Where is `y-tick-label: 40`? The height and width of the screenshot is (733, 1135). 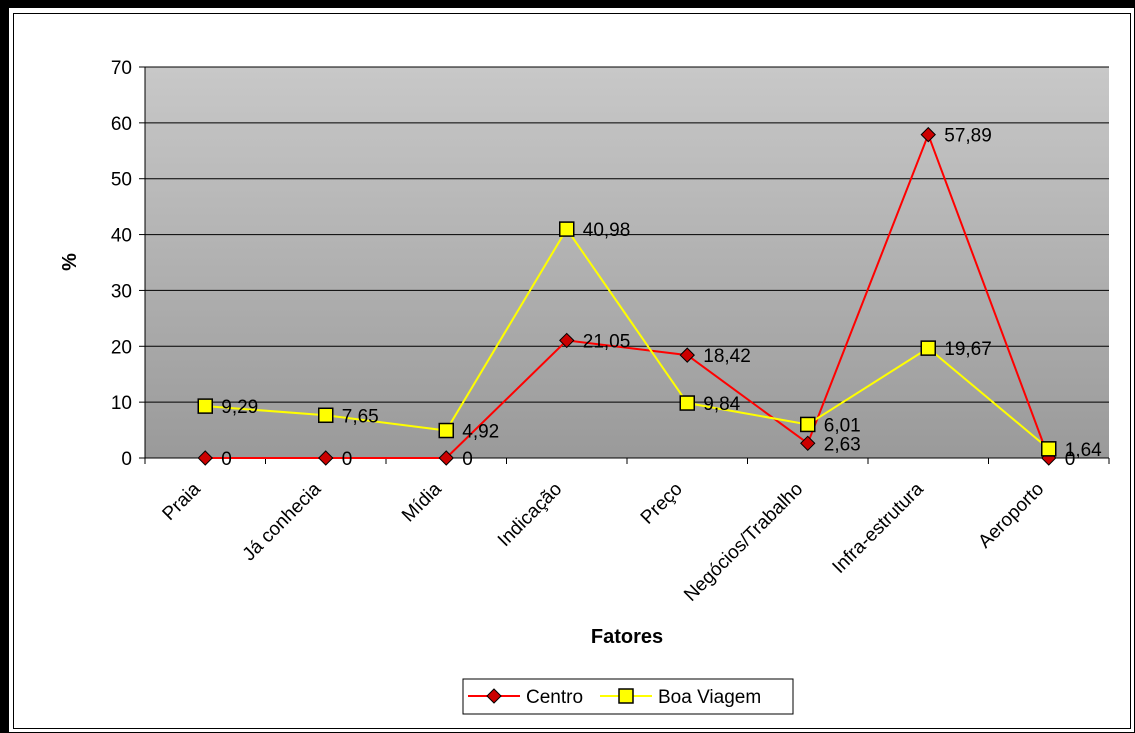
y-tick-label: 40 is located at coordinates (121, 236).